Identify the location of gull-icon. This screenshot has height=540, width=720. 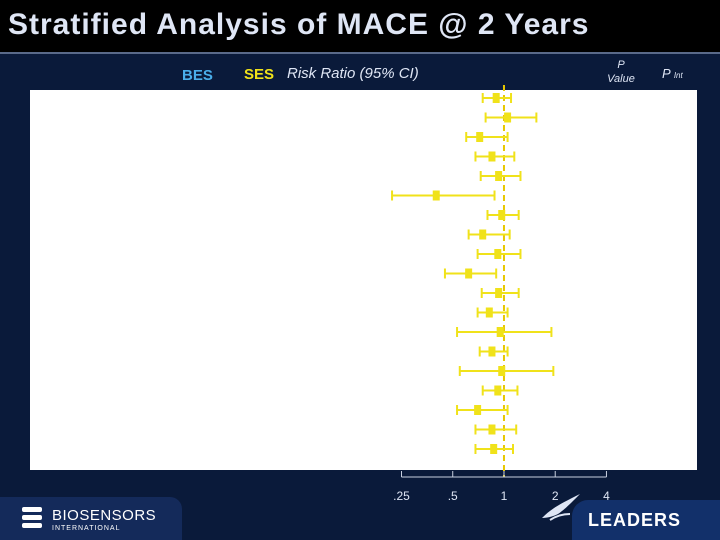
(561, 507).